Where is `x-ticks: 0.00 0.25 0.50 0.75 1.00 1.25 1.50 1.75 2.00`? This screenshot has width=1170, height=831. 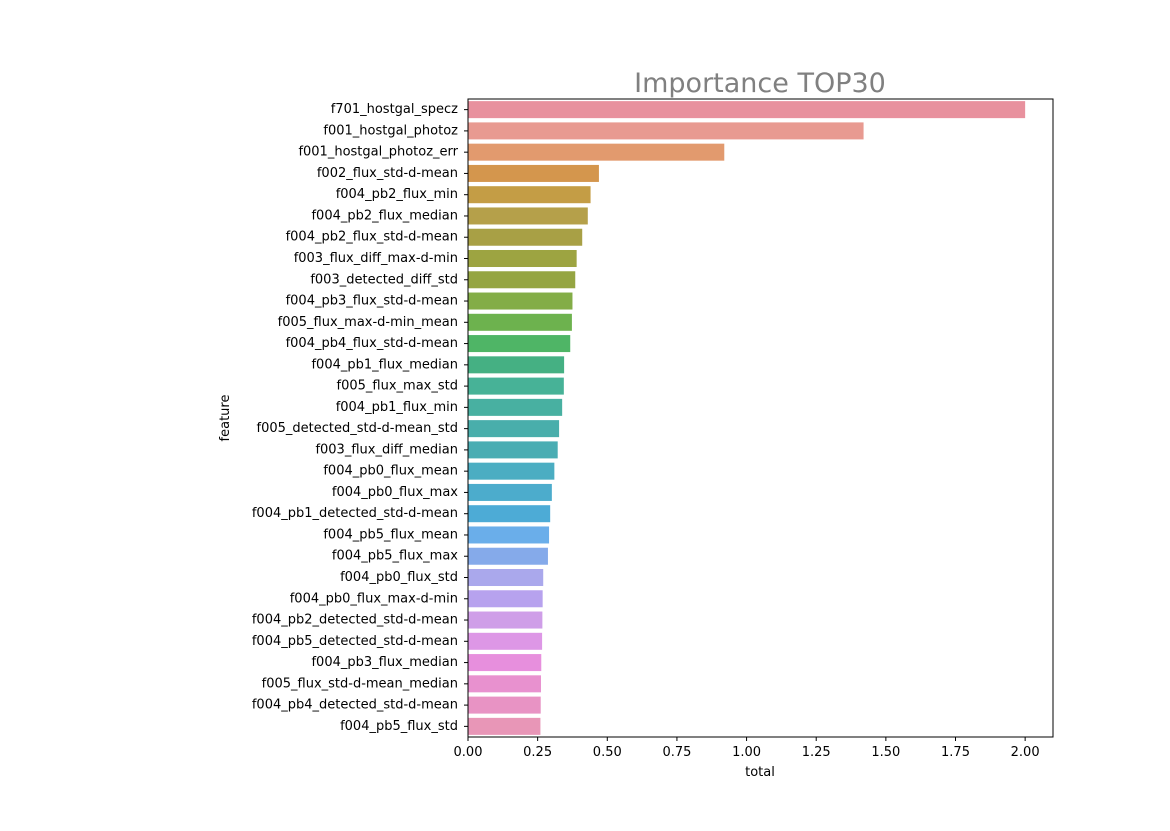 x-ticks: 0.00 0.25 0.50 0.75 1.00 1.25 1.50 1.75 2.00 is located at coordinates (747, 748).